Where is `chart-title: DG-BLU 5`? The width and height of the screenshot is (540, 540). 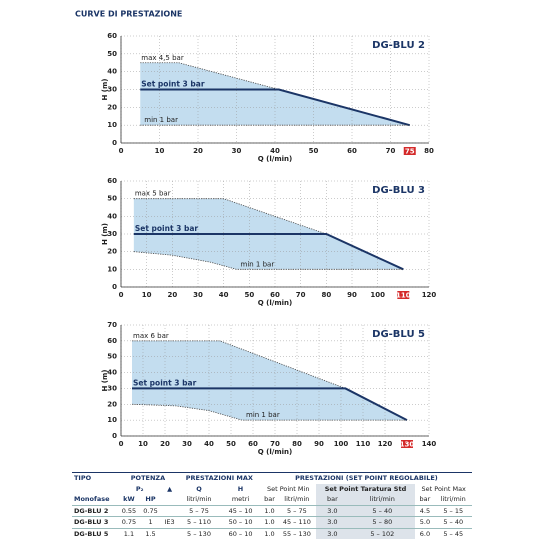
chart-title: DG-BLU 5 is located at coordinates (398, 334).